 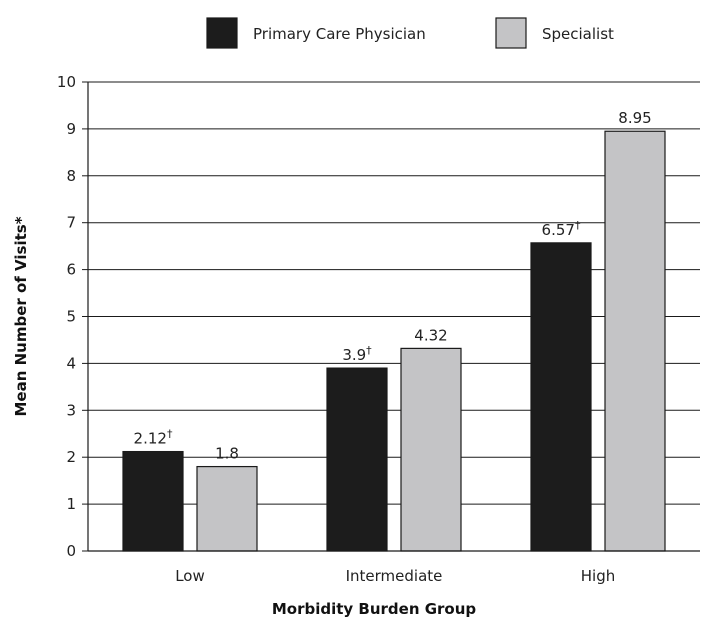 I want to click on y-axis-title: Mean Number of Visits*, so click(x=21, y=316).